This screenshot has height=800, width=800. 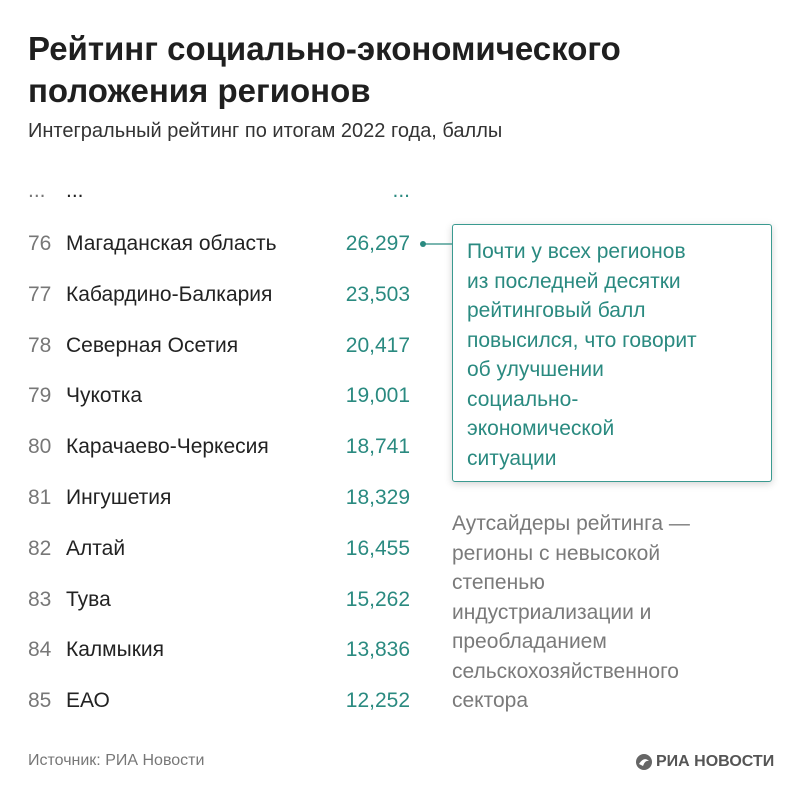 I want to click on region-name: ЕАО, so click(x=88, y=701).